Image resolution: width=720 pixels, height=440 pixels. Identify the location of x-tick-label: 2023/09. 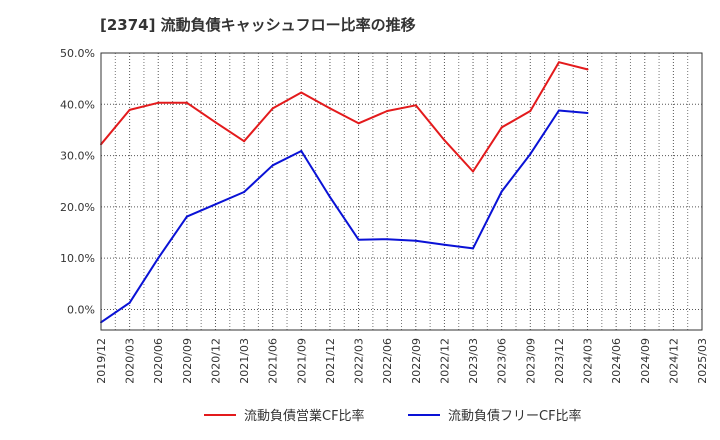
(530, 361).